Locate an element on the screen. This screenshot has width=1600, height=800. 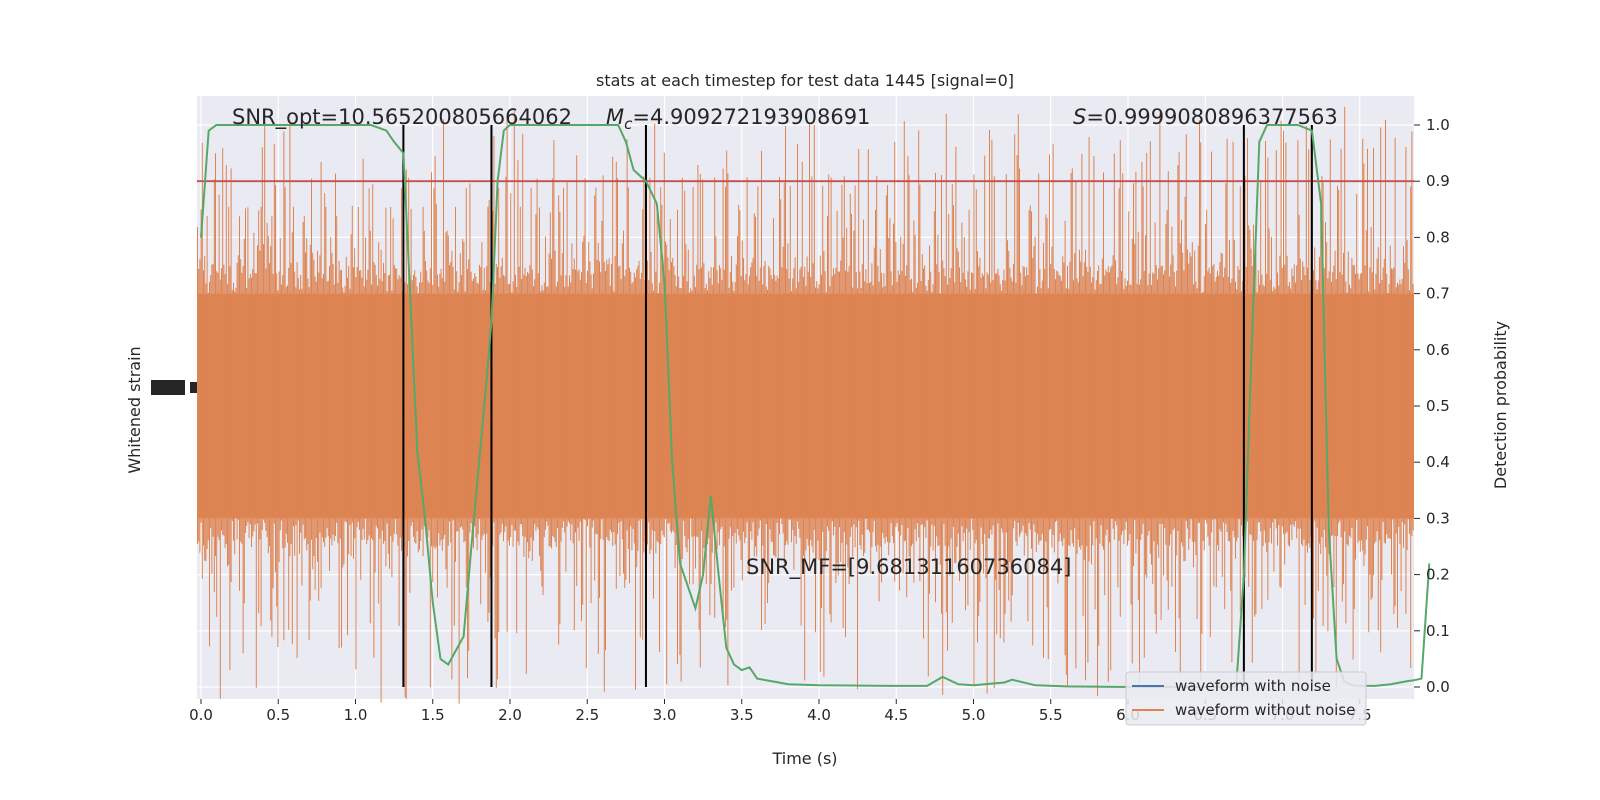
x-tick-label: 0.0 is located at coordinates (201, 715).